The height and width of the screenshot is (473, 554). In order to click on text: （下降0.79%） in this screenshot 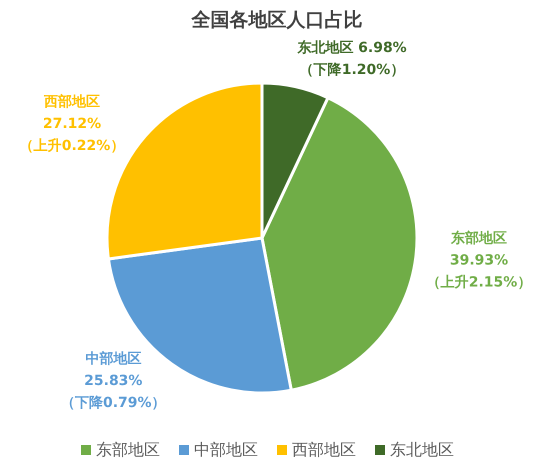, I will do `click(113, 403)`.